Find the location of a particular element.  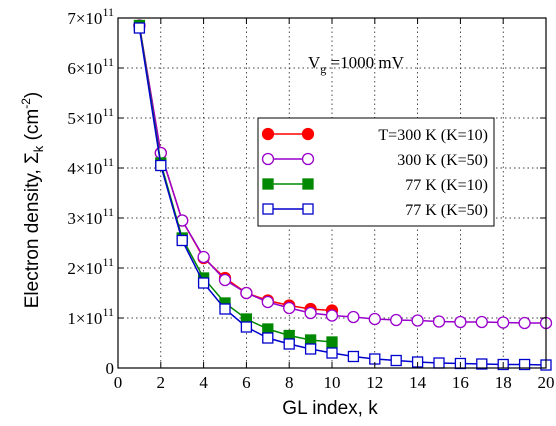

y-tick-label: 5×10¹¹ is located at coordinates (90, 116).